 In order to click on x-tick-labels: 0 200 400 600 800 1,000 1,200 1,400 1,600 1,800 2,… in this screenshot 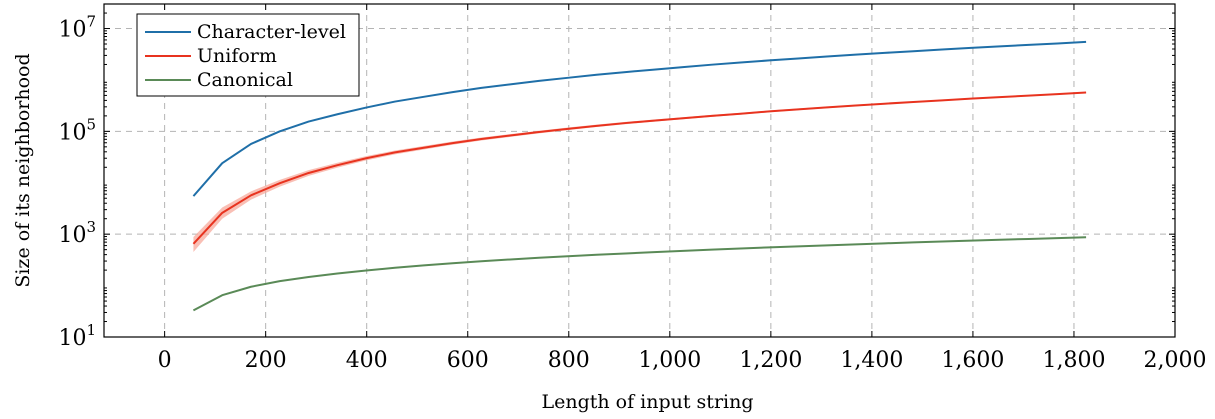, I will do `click(682, 360)`.